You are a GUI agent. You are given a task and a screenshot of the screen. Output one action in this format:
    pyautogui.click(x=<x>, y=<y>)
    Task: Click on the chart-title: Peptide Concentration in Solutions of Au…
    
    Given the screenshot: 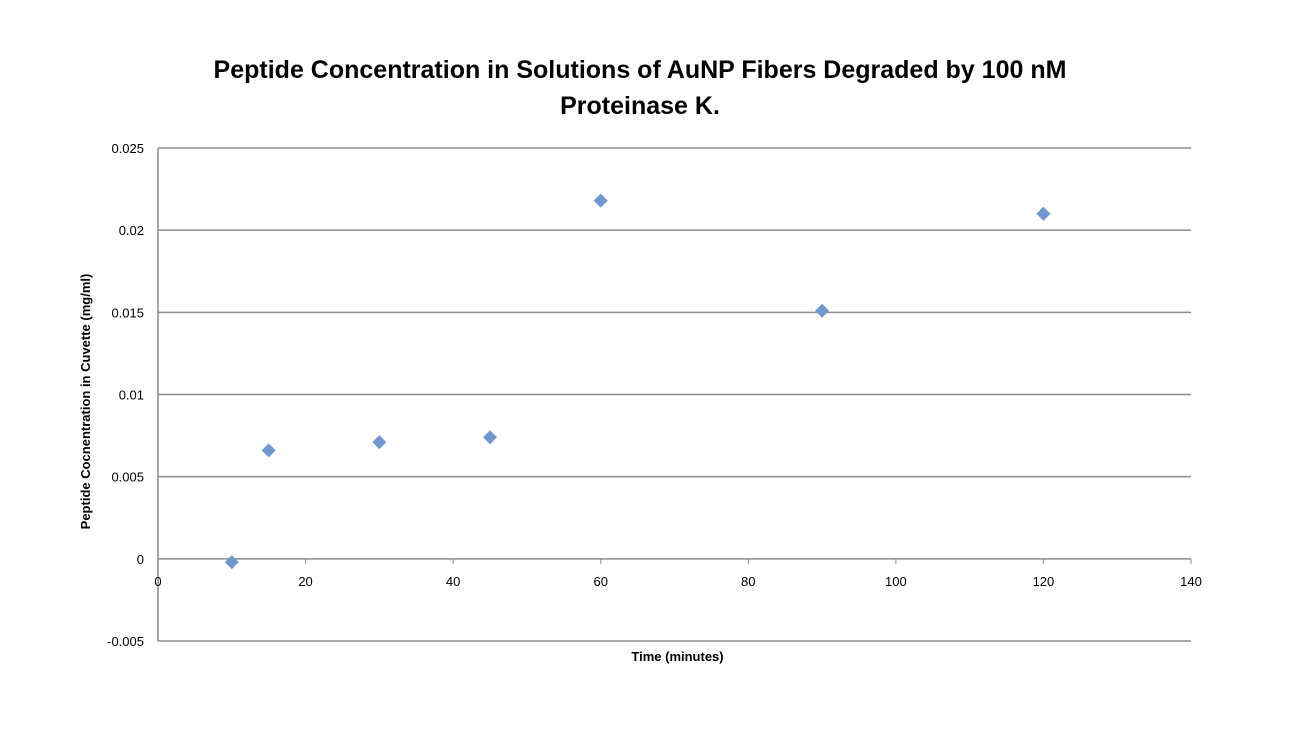 What is the action you would take?
    pyautogui.click(x=640, y=88)
    